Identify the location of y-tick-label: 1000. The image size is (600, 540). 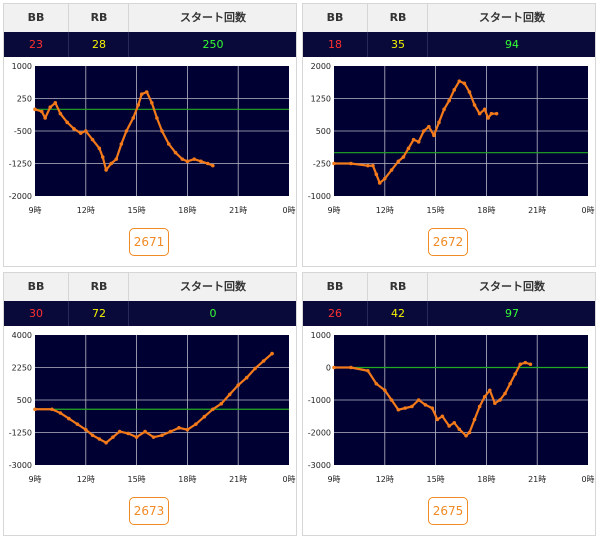
(22, 66).